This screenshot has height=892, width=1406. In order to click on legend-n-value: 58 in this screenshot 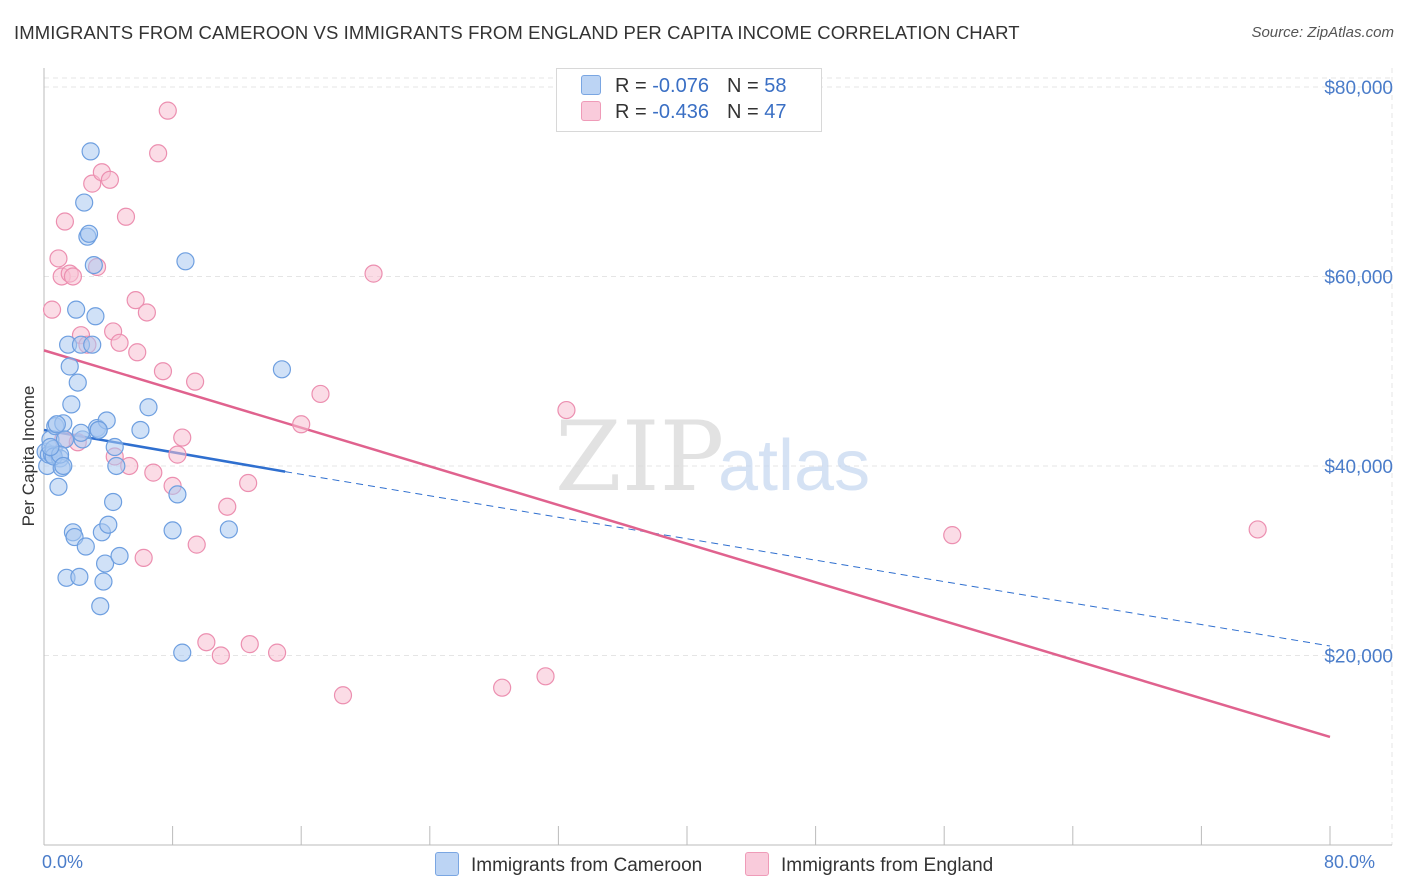, I will do `click(775, 86)`.